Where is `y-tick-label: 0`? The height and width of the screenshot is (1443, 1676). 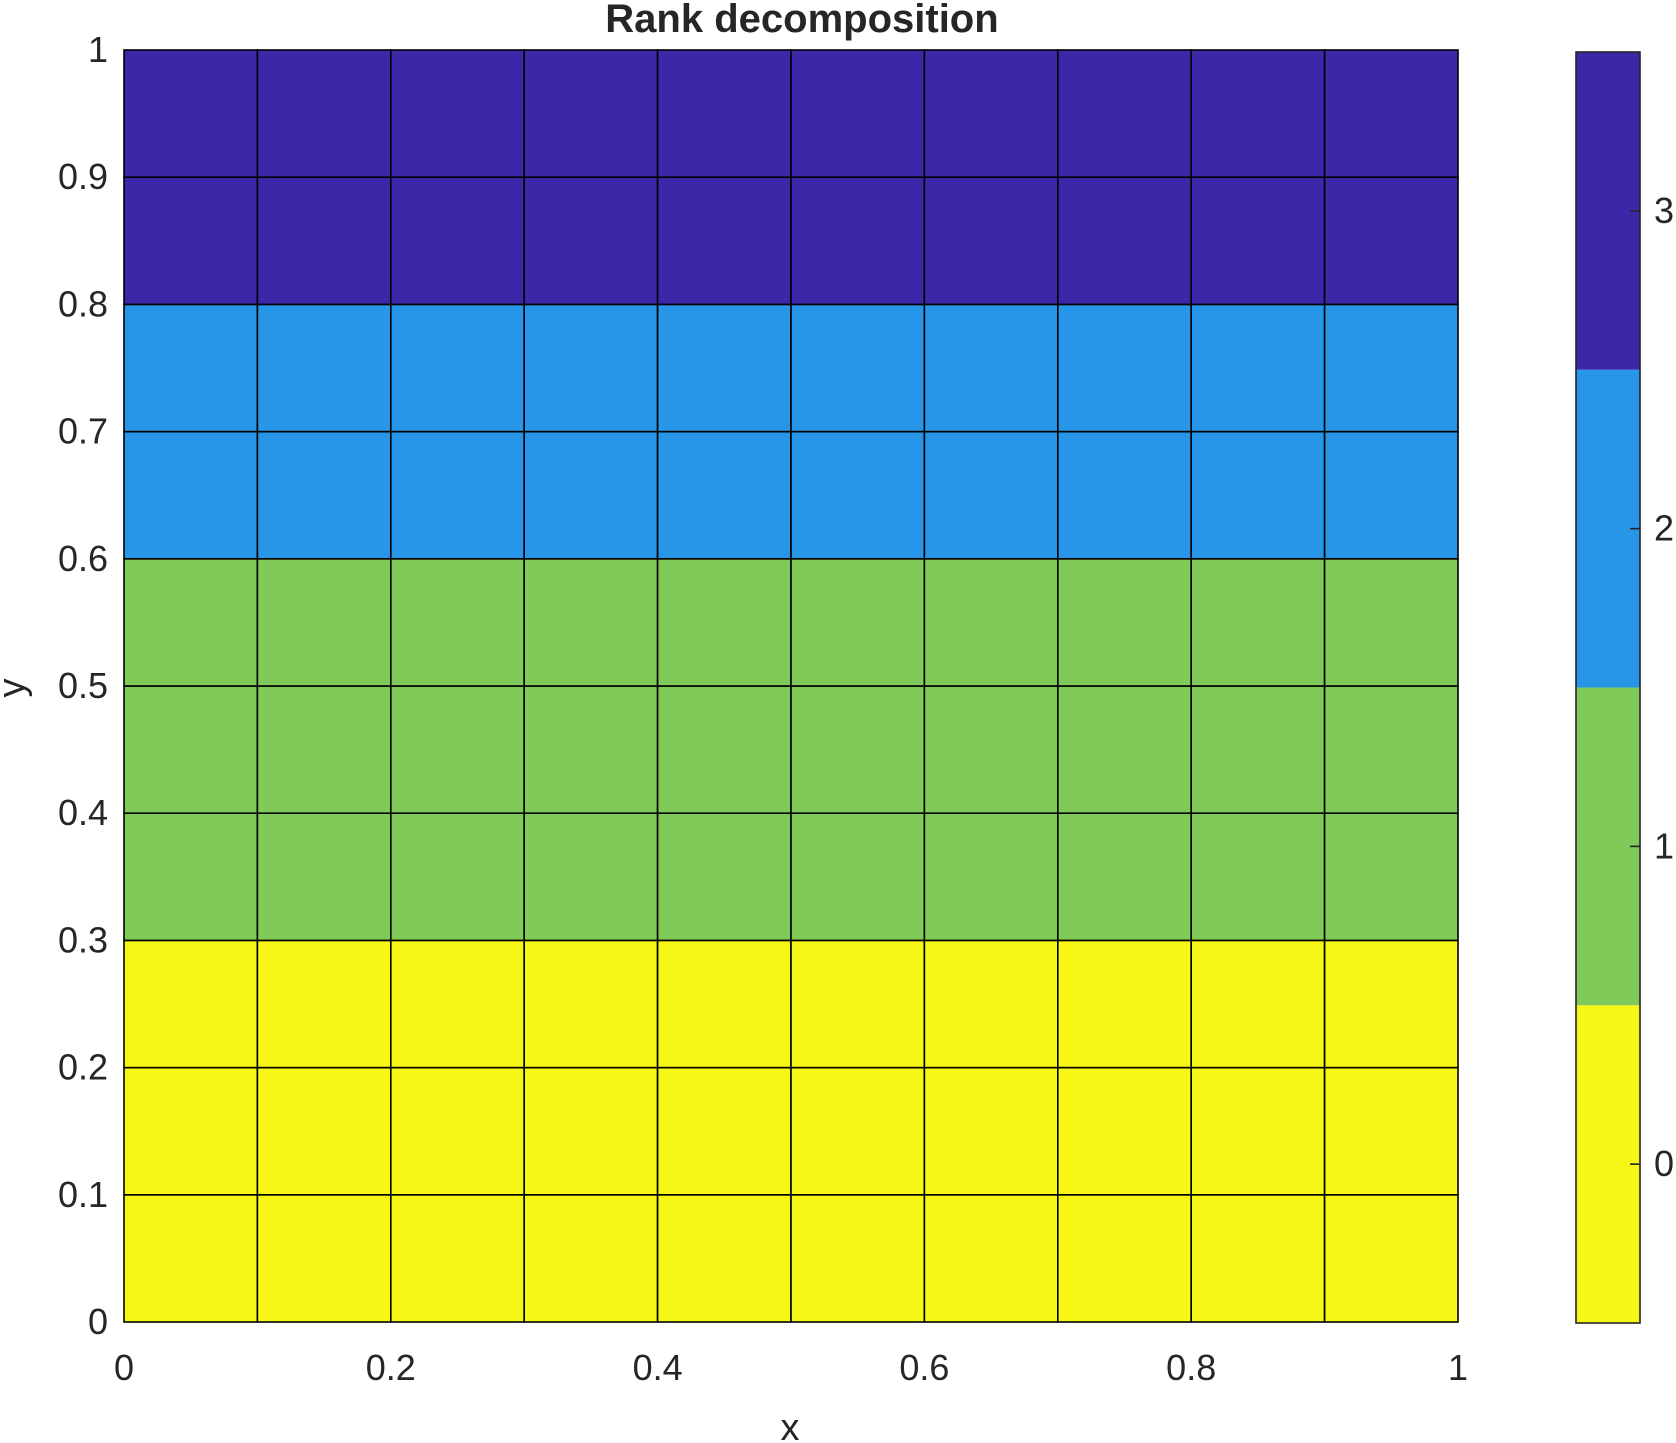
y-tick-label: 0 is located at coordinates (98, 1321).